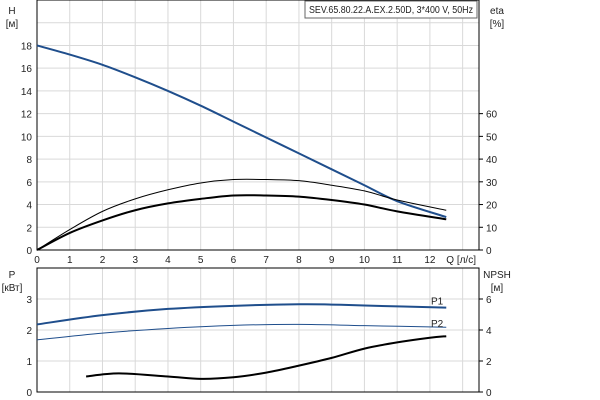 The height and width of the screenshot is (400, 600). Describe the element at coordinates (27, 115) in the screenshot. I see `y-left-tick-label: 12` at that location.